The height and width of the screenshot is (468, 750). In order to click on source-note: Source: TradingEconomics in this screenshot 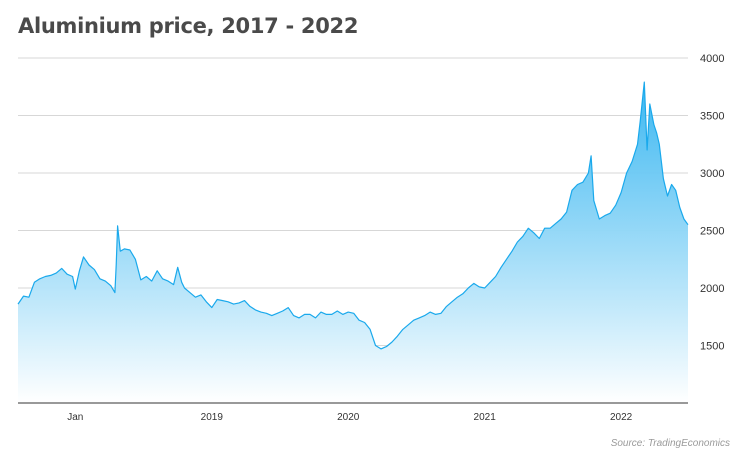, I will do `click(670, 443)`.